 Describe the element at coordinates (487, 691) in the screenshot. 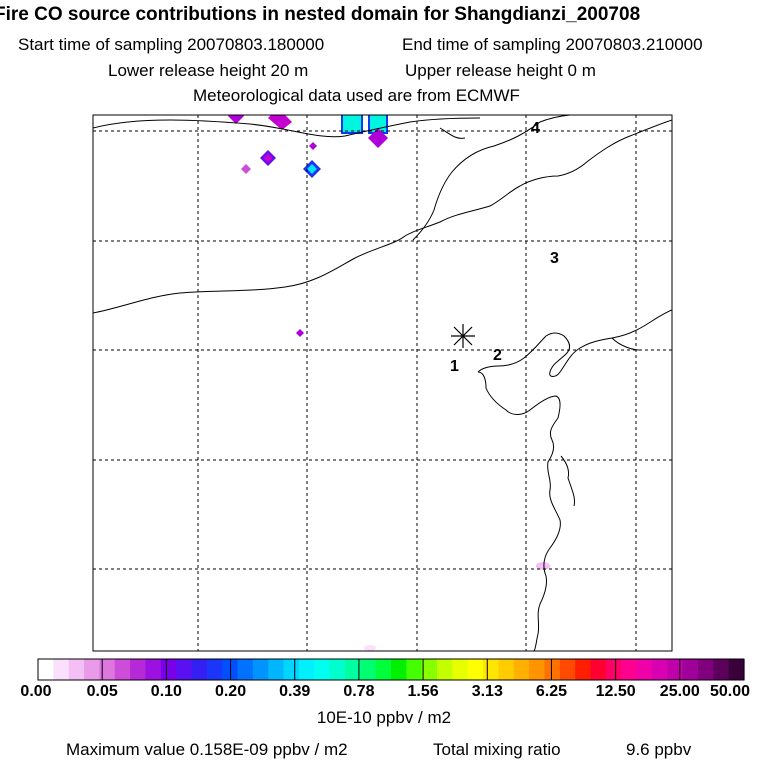

I see `colorbar-tick-label: 3.13` at that location.